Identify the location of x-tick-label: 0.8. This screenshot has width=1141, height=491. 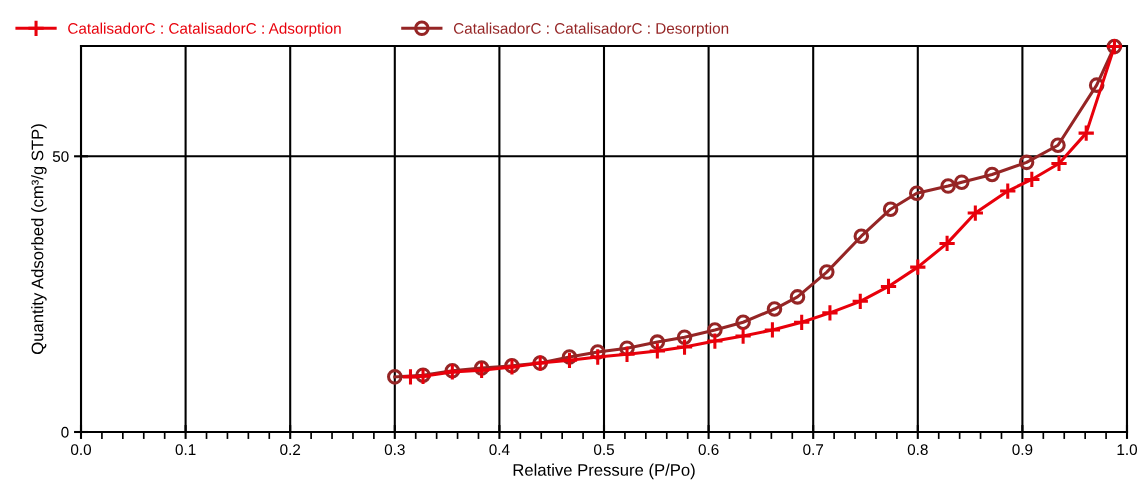
(917, 450).